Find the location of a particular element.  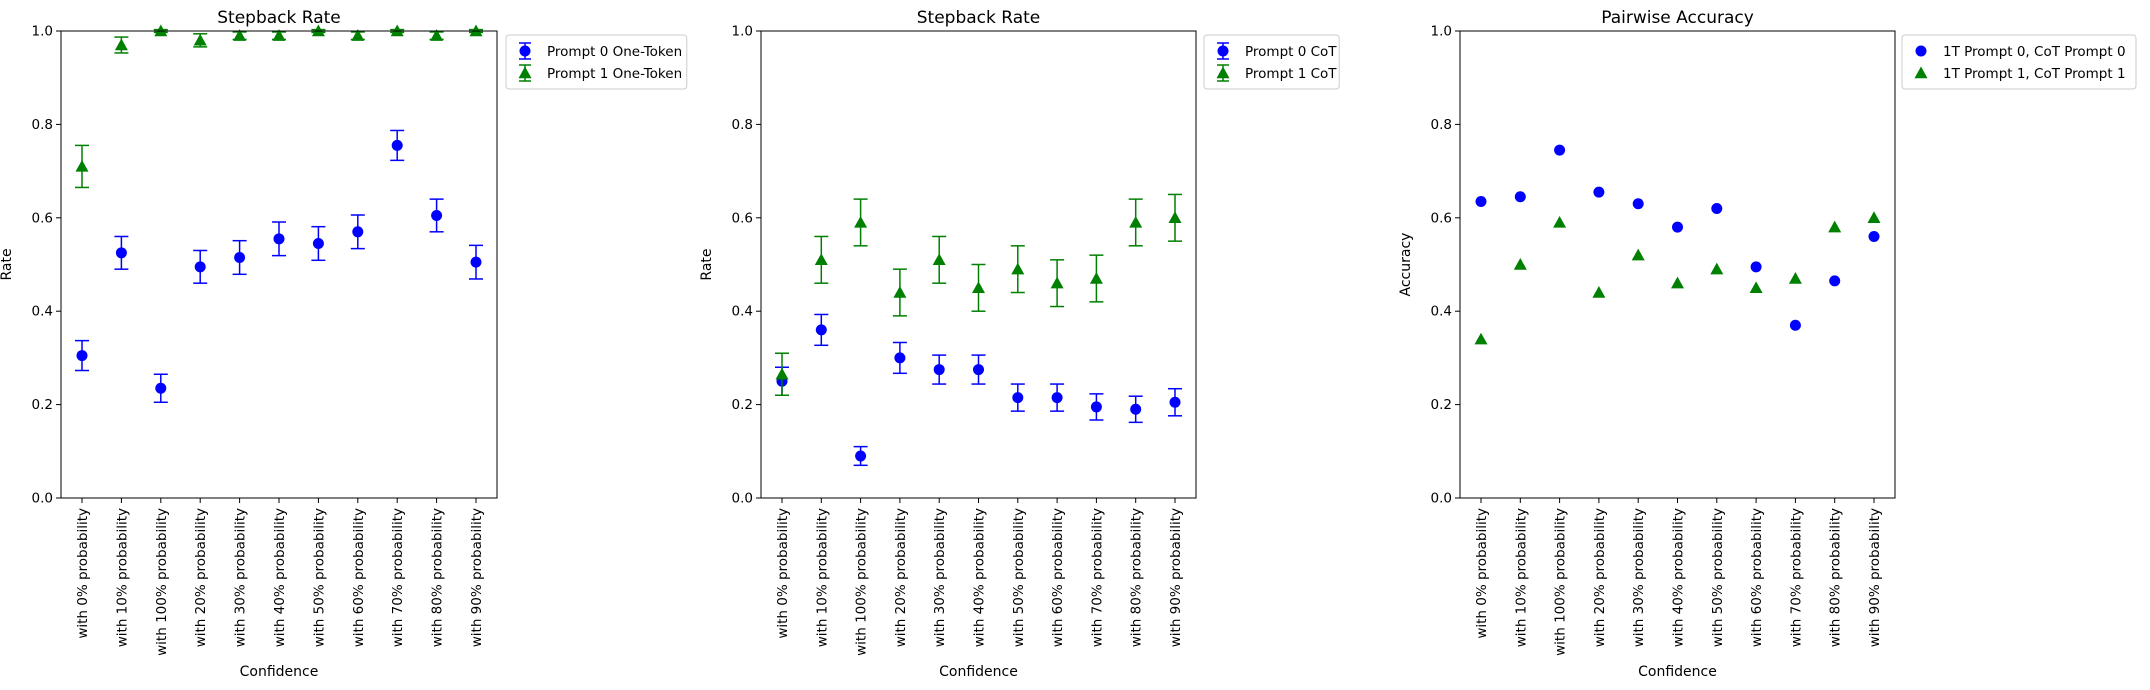

x-tick-label: with 90% probability is located at coordinates (477, 577).